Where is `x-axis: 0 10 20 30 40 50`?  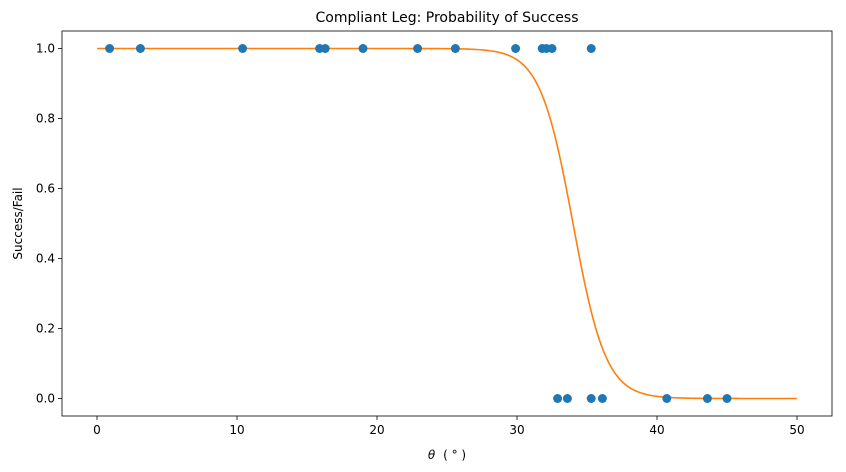 x-axis: 0 10 20 30 40 50 is located at coordinates (449, 426).